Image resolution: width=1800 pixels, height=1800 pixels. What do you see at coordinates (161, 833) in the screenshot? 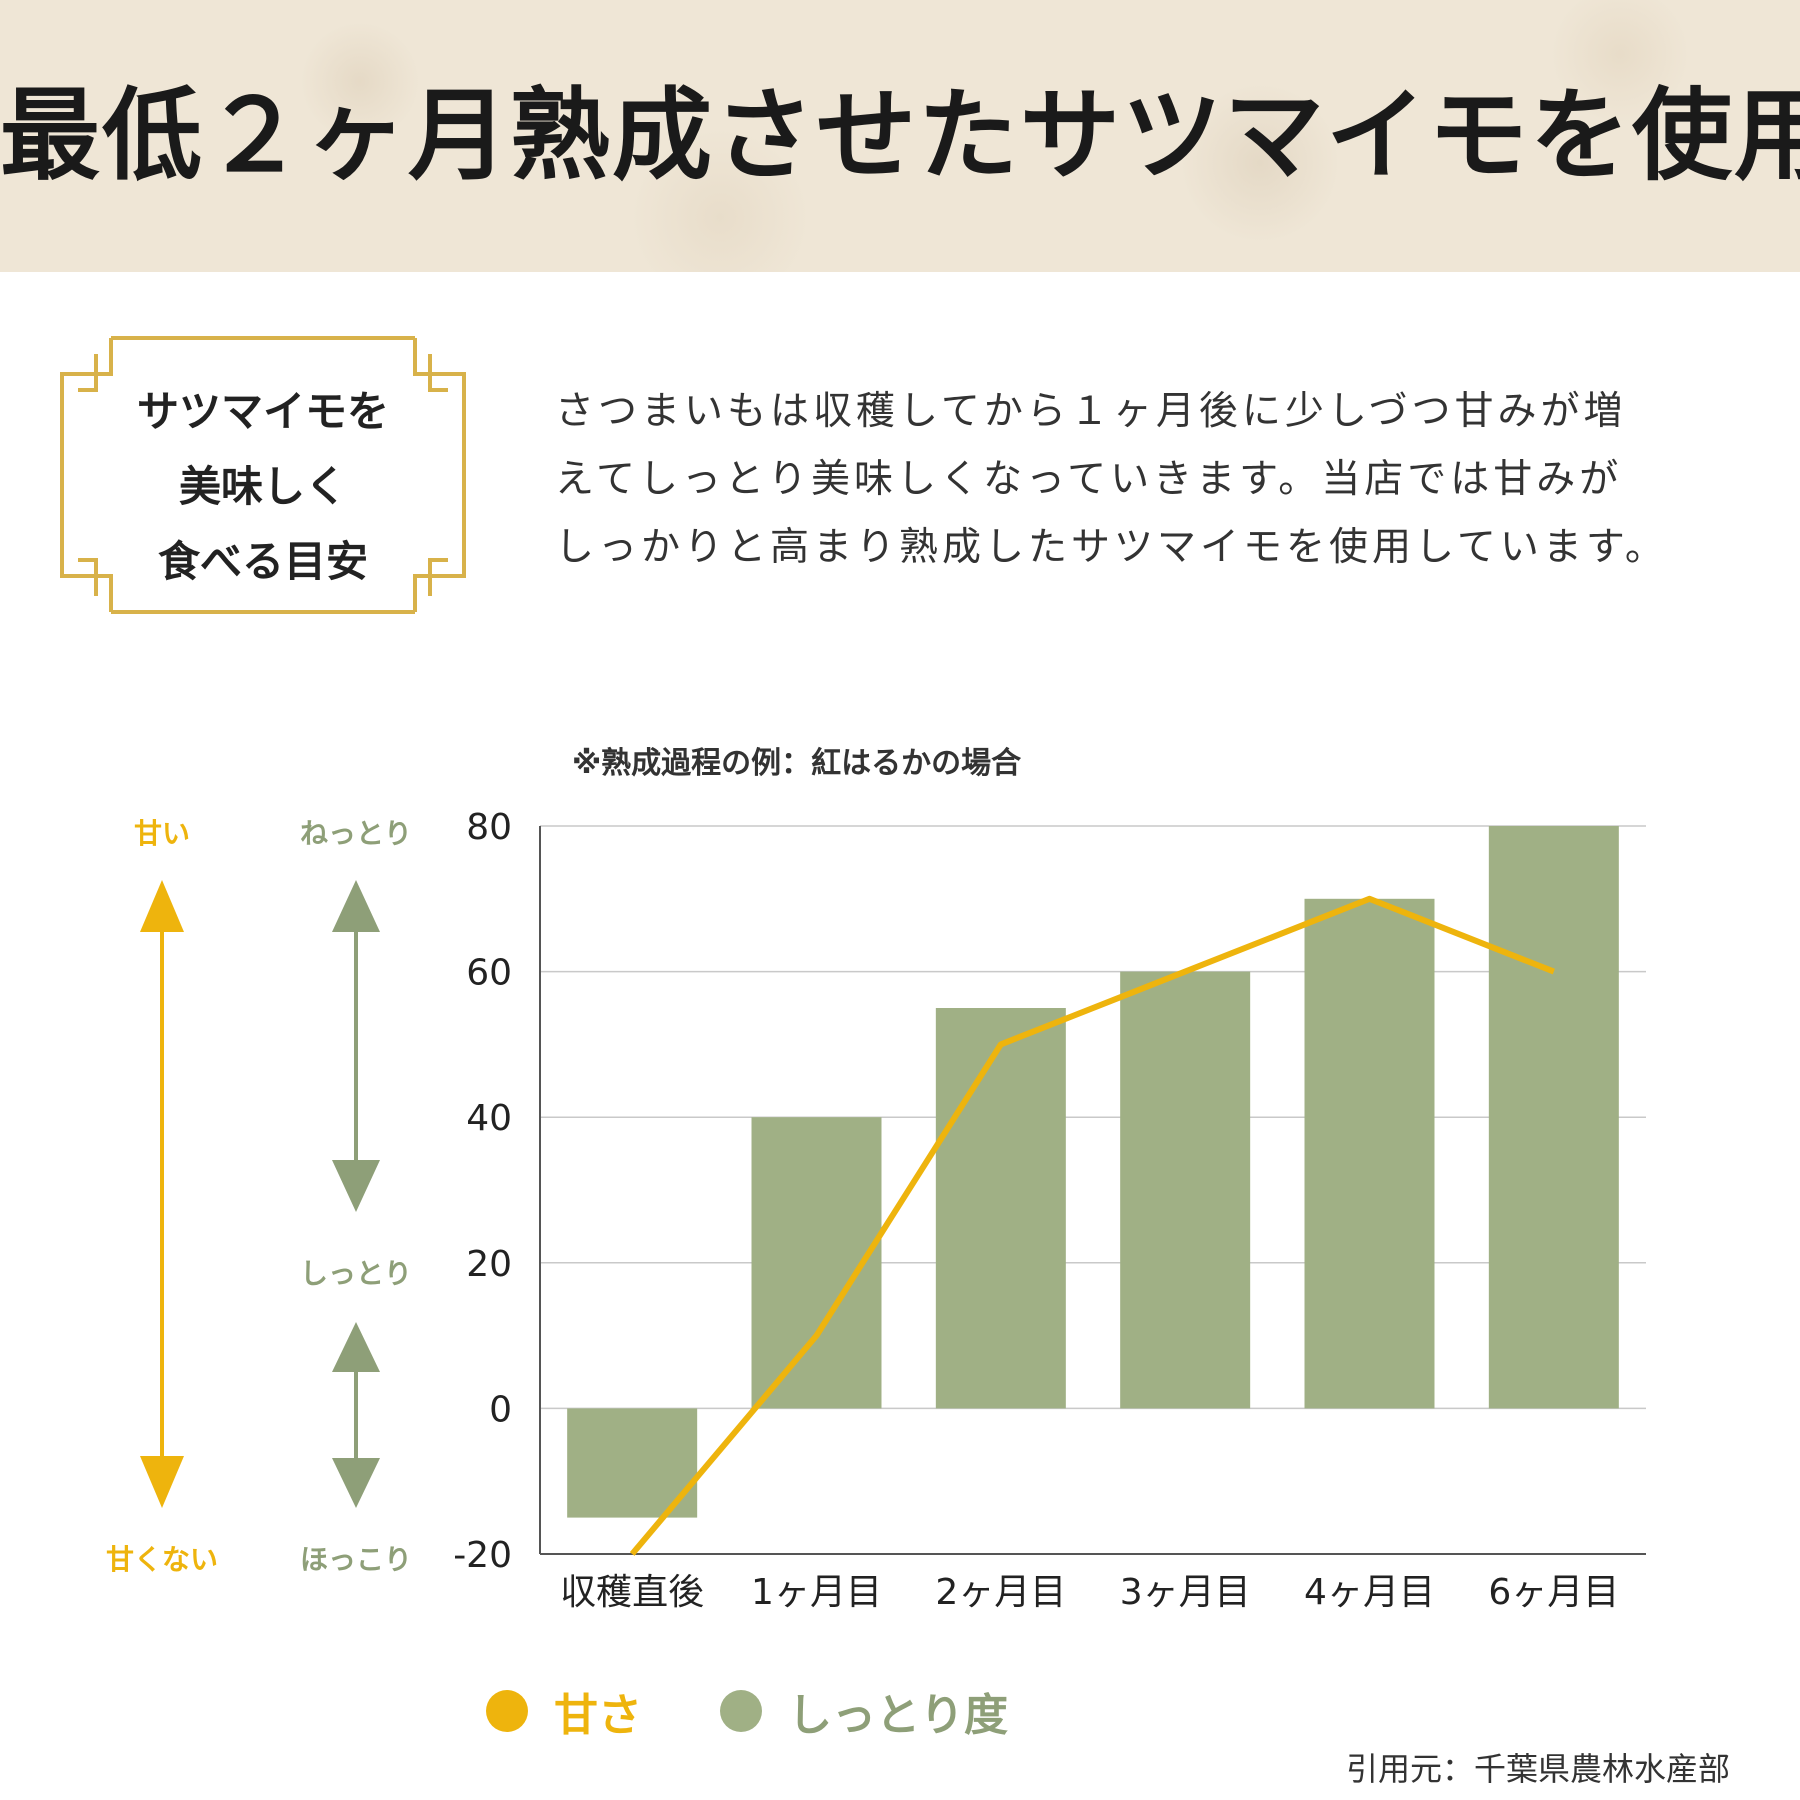
I see `sweet-top-label: 甘い` at bounding box center [161, 833].